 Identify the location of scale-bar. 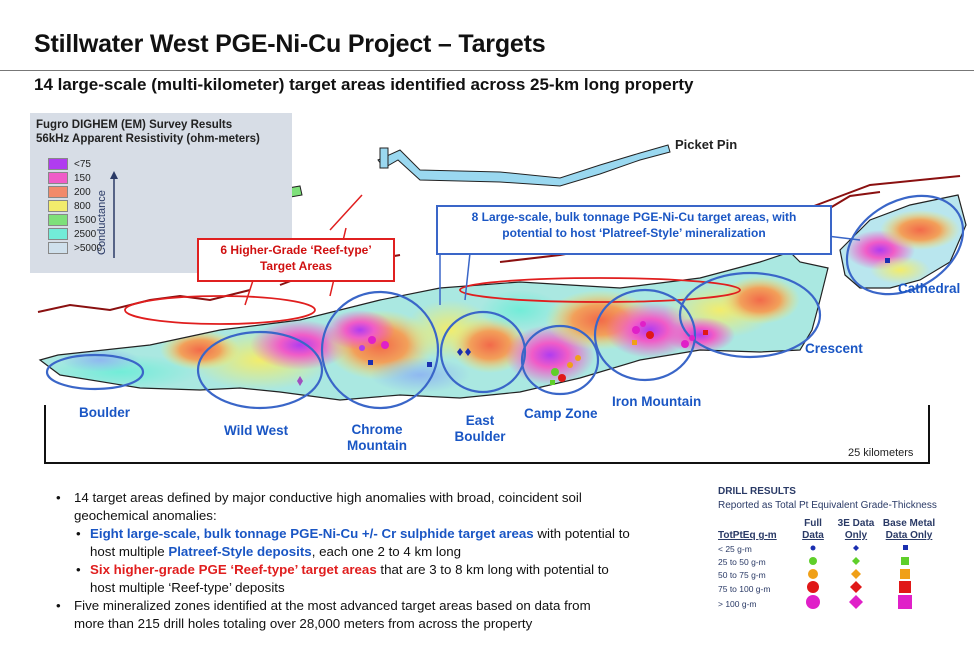
(487, 463).